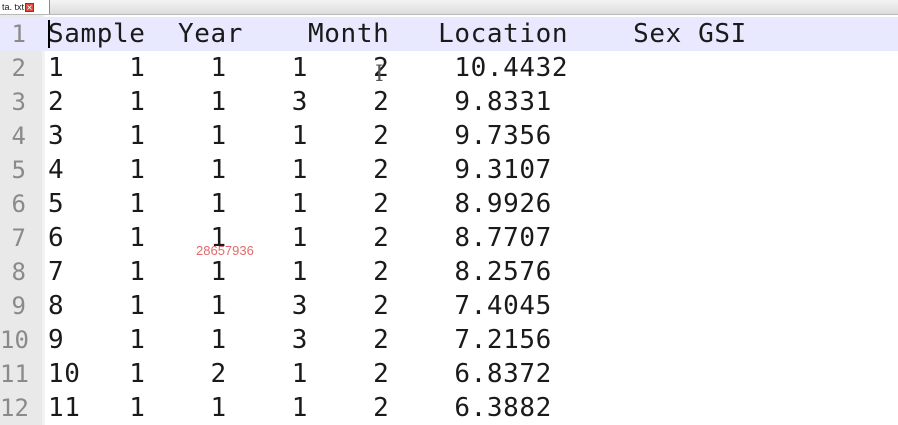  I want to click on file-tab: ta. txt ×, so click(25, 7).